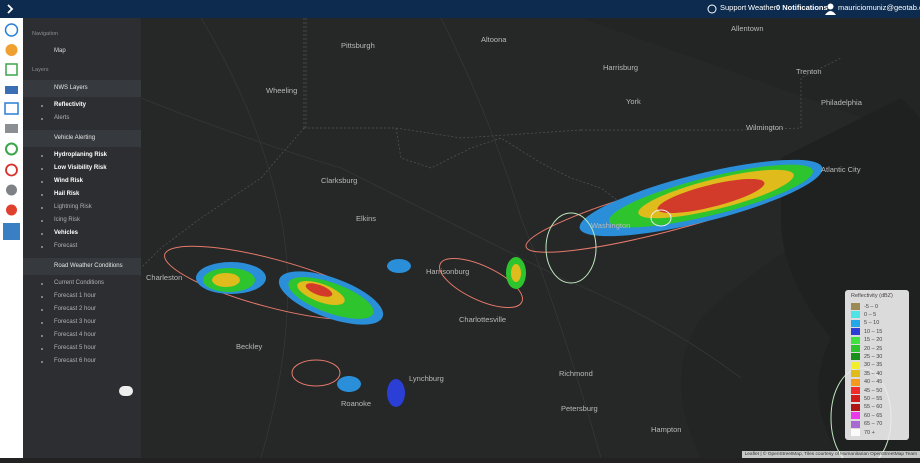  Describe the element at coordinates (79, 283) in the screenshot. I see `layer-item: Current Conditions` at that location.